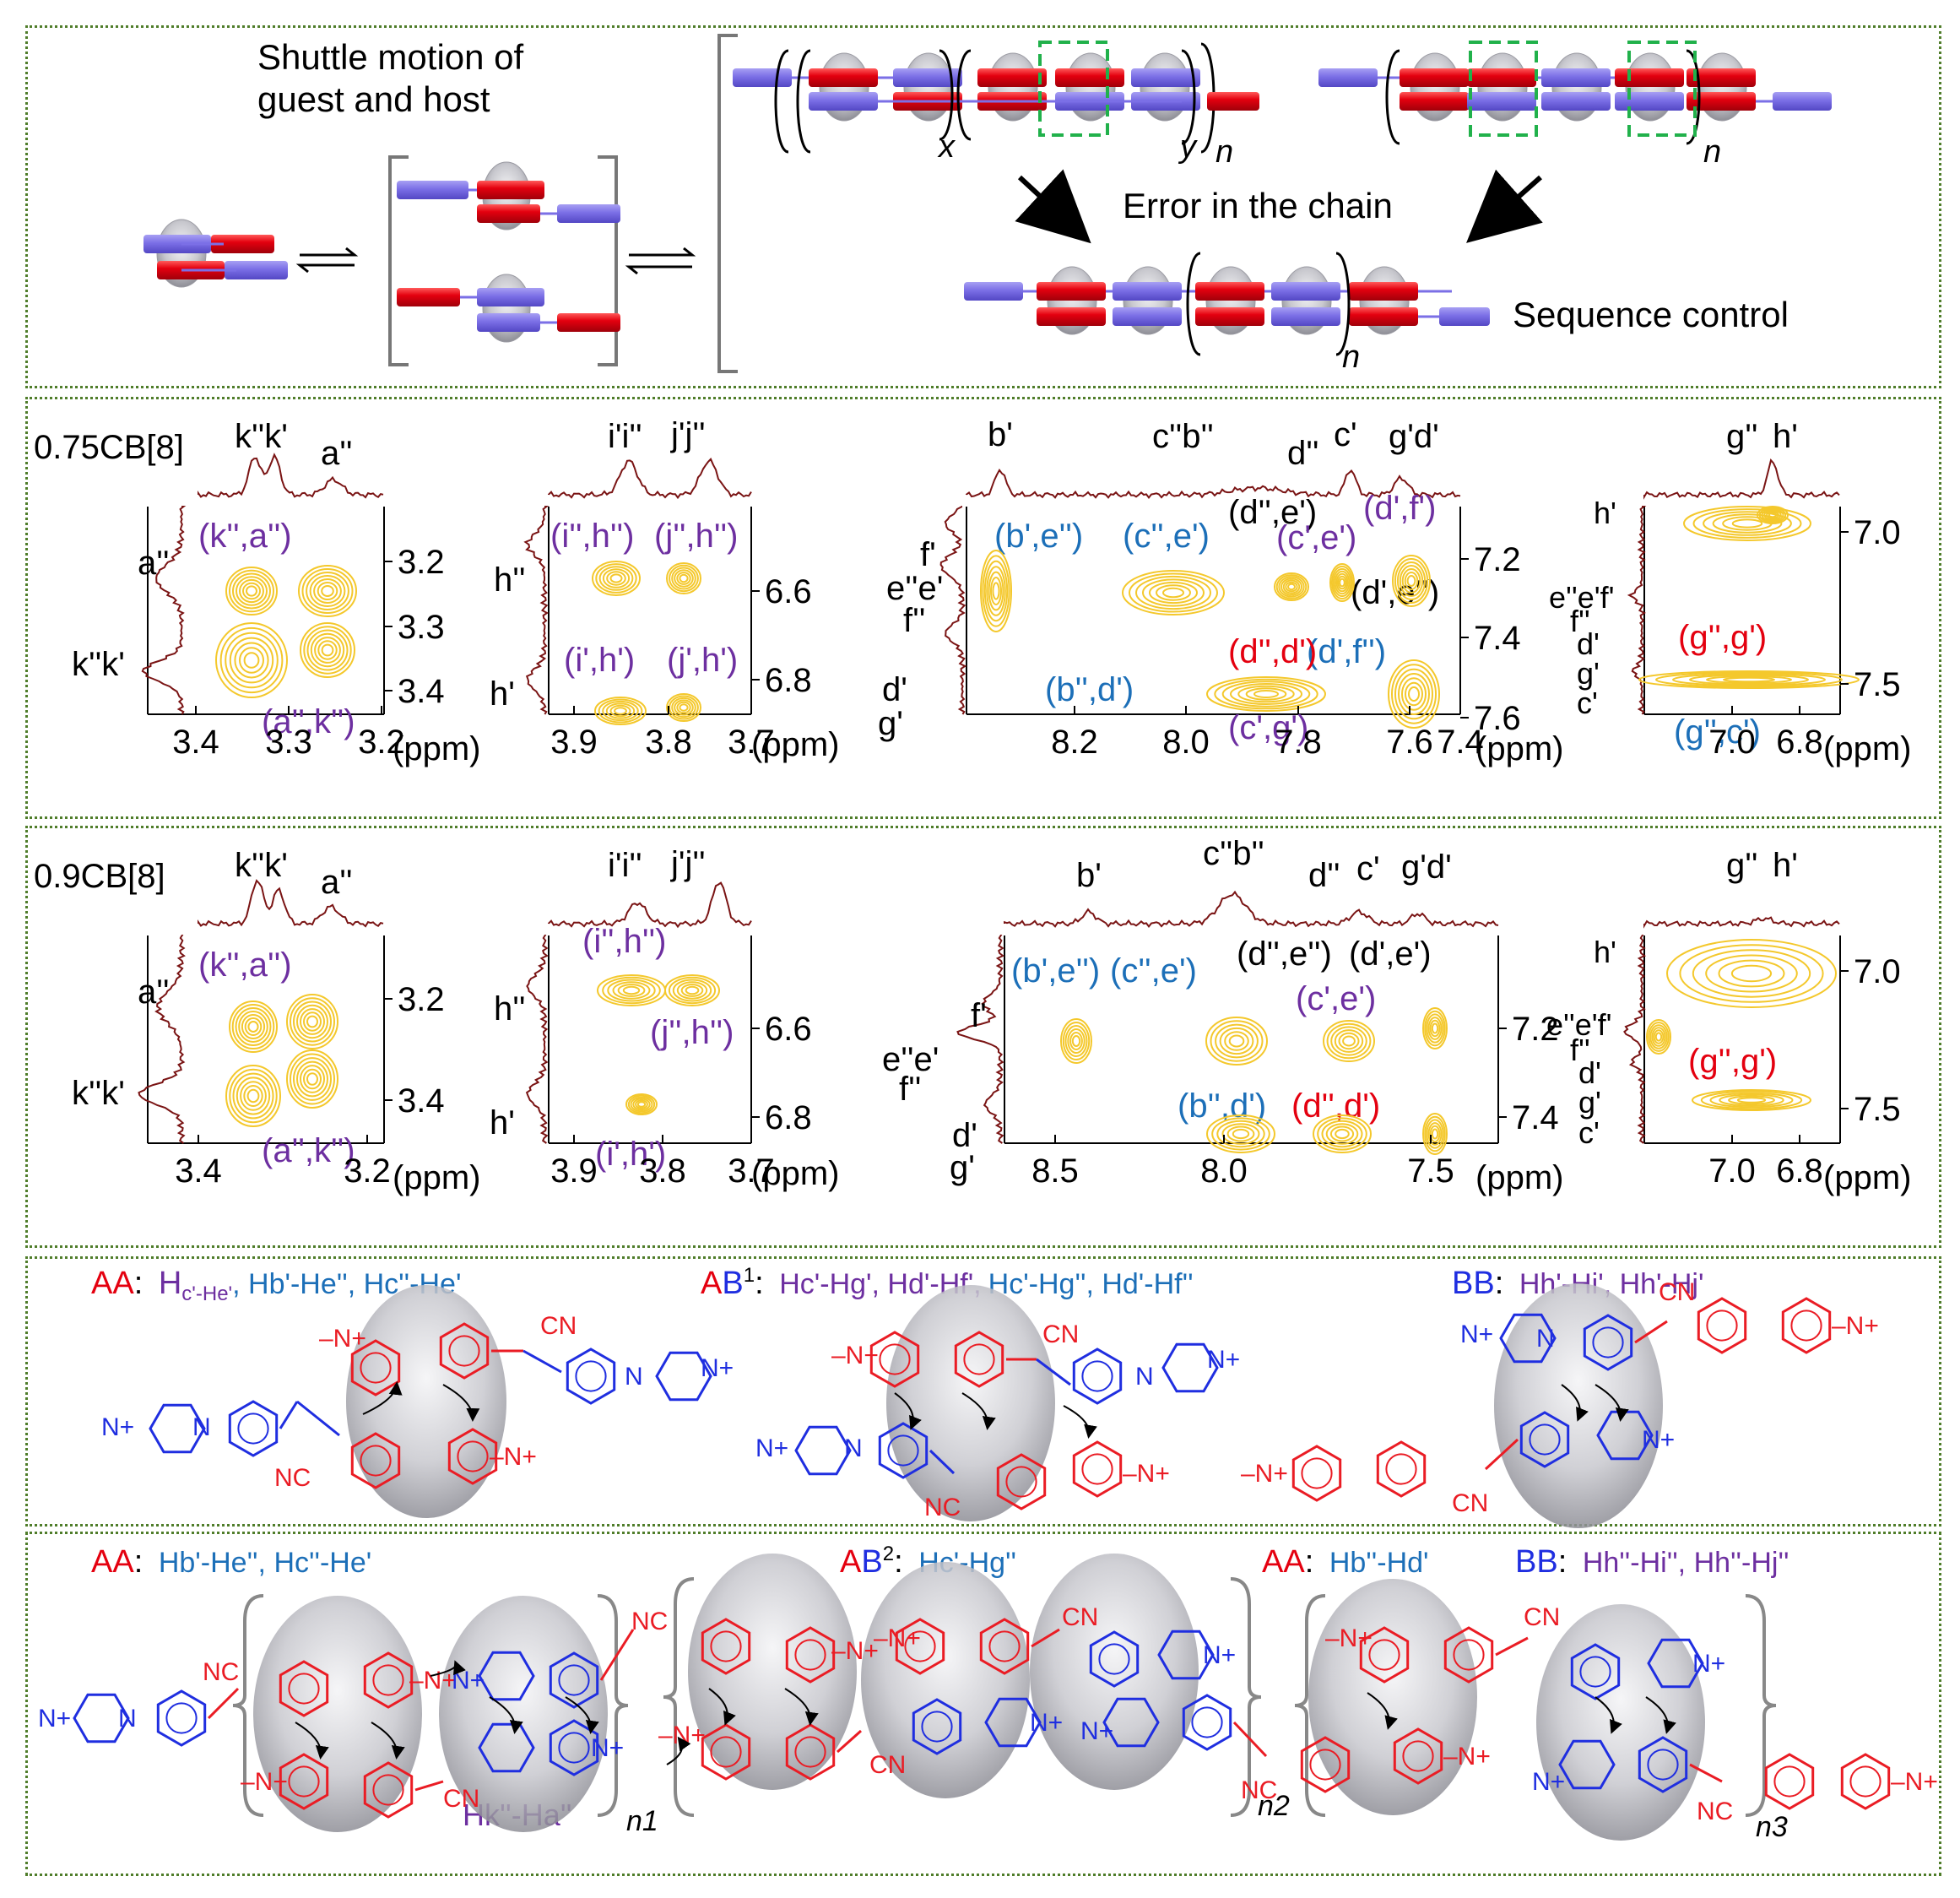  What do you see at coordinates (1259, 1790) in the screenshot?
I see `atom-label: NC` at bounding box center [1259, 1790].